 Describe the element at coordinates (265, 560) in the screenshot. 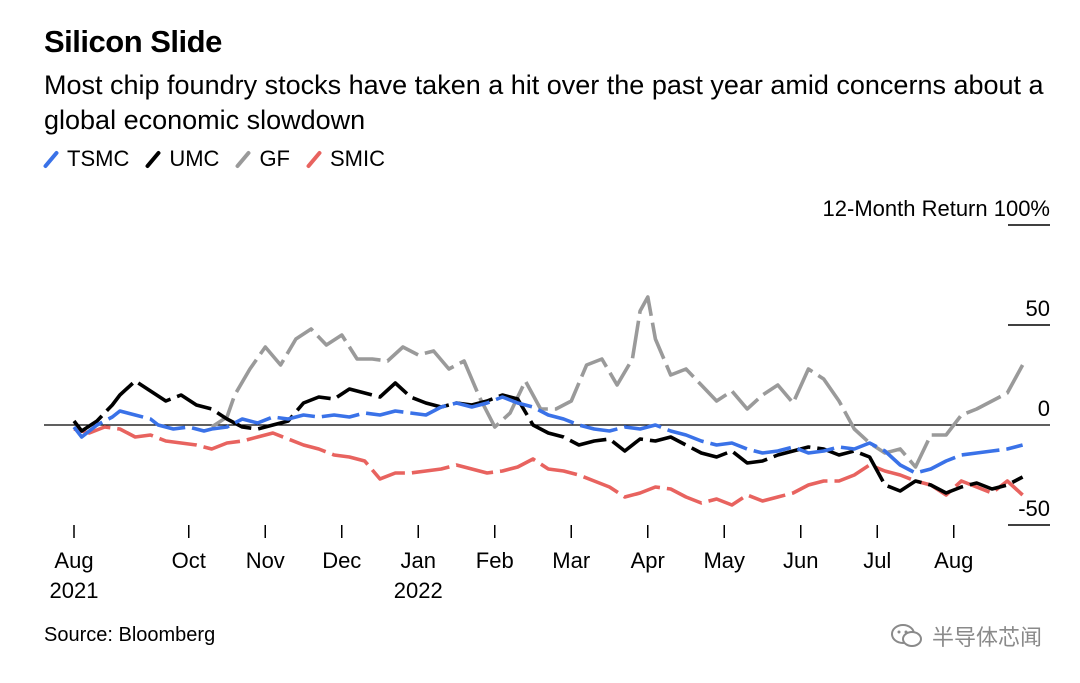

I see `x-tick-label: Nov` at that location.